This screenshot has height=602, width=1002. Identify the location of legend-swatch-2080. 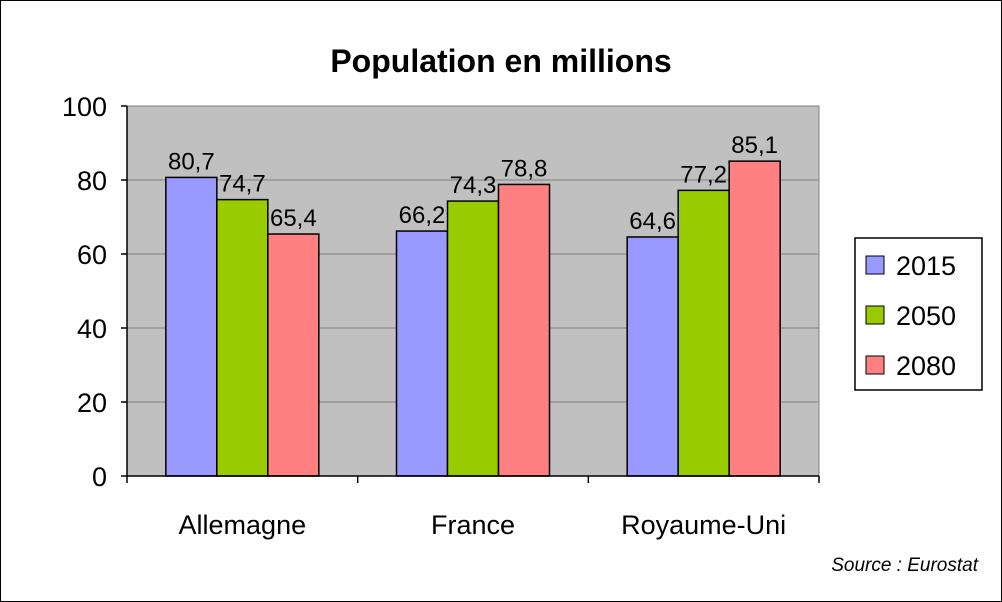
(875, 365).